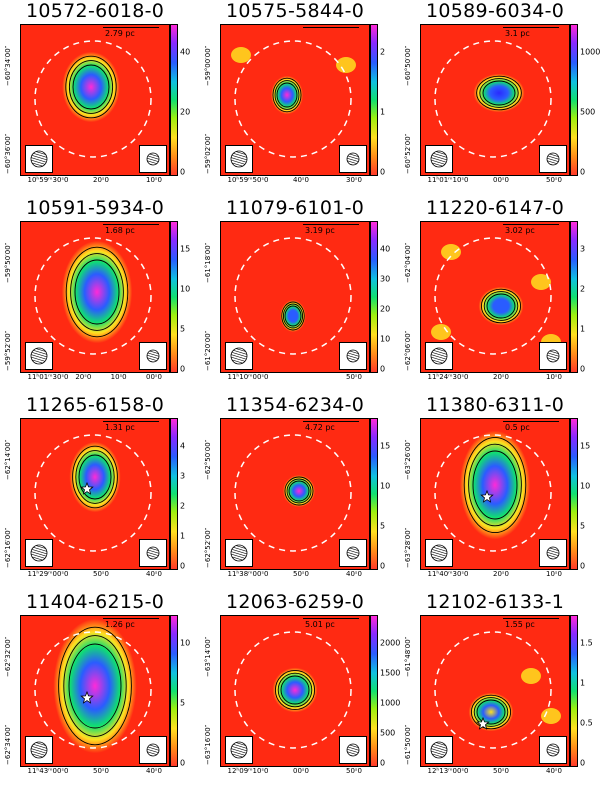 The image size is (600, 787). What do you see at coordinates (410, 690) in the screenshot?
I see `y-axis-ticks: −61°48′00″ −61°50′00″` at bounding box center [410, 690].